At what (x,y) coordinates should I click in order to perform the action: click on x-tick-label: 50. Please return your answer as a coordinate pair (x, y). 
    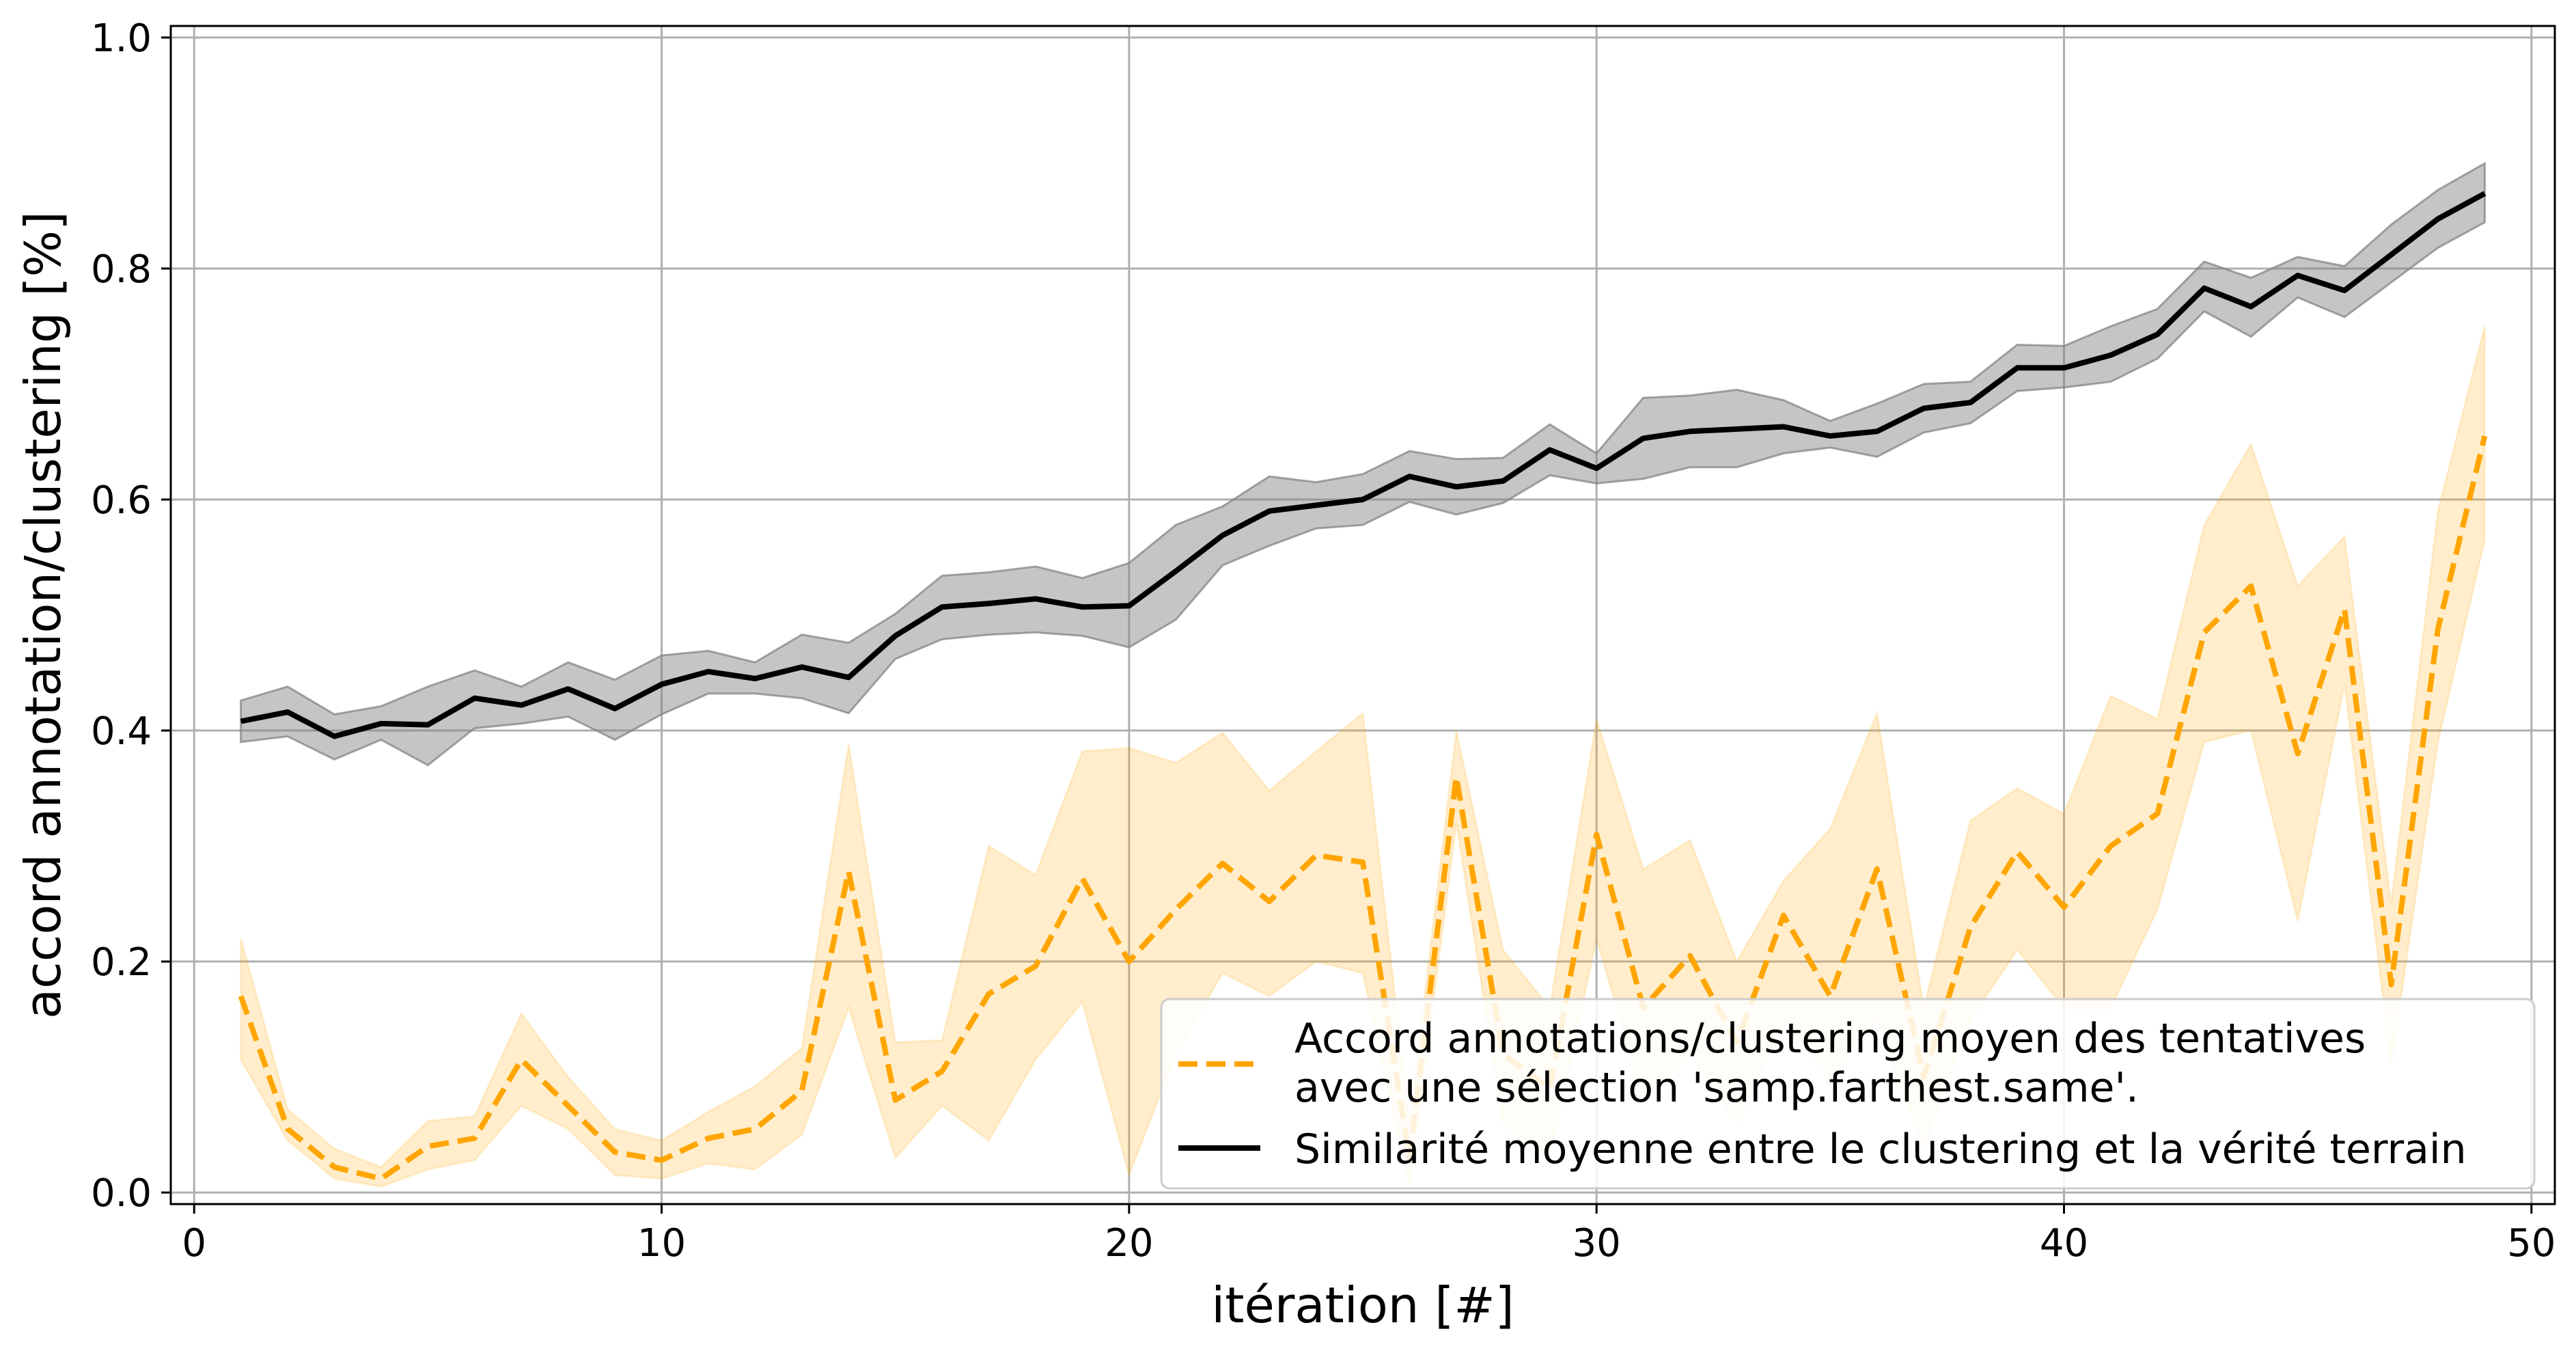
    Looking at the image, I should click on (2531, 1244).